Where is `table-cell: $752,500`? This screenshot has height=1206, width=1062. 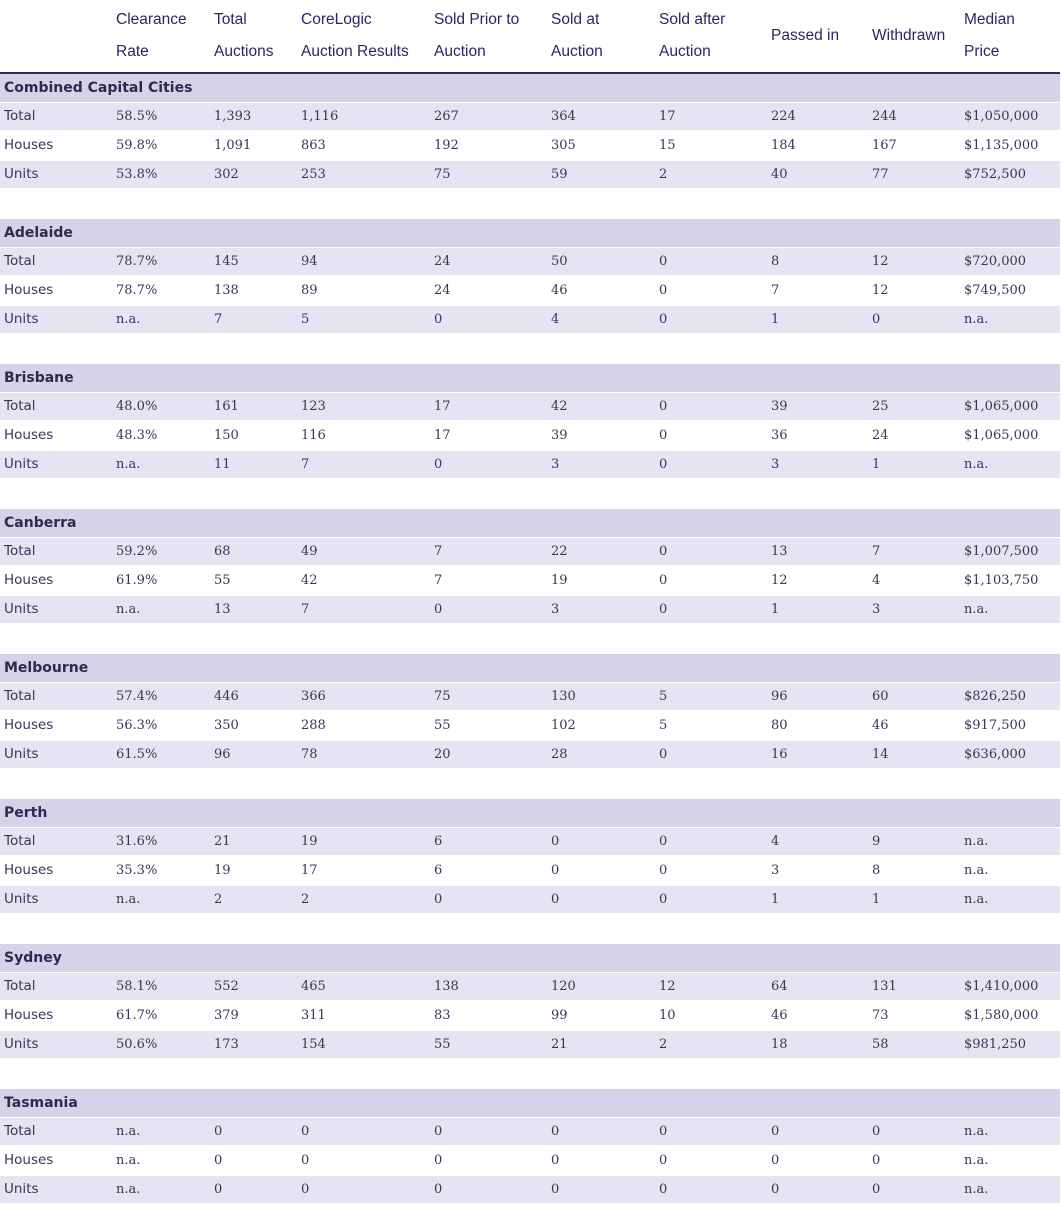 table-cell: $752,500 is located at coordinates (995, 174).